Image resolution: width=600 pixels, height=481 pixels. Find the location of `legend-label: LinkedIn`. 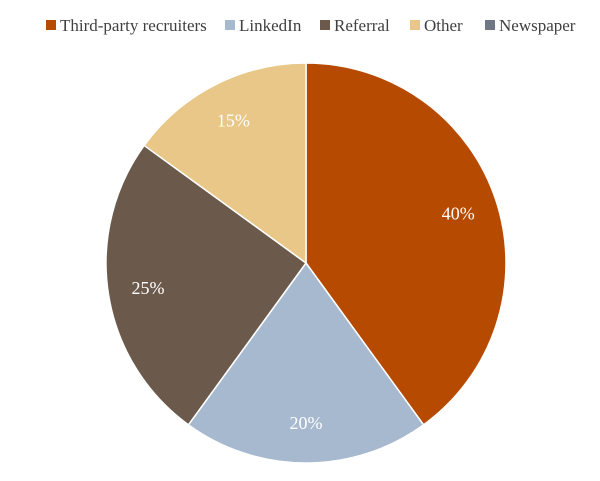

legend-label: LinkedIn is located at coordinates (270, 25).